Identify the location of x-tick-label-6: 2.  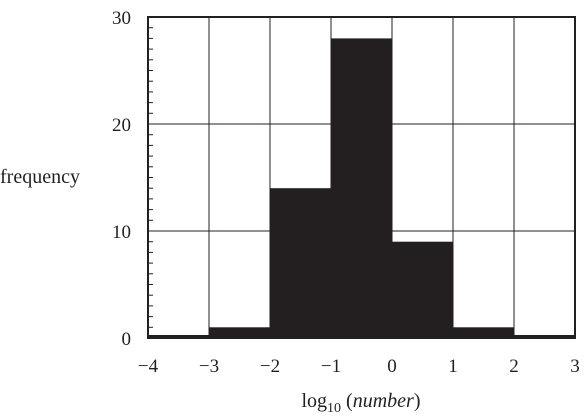
(514, 366).